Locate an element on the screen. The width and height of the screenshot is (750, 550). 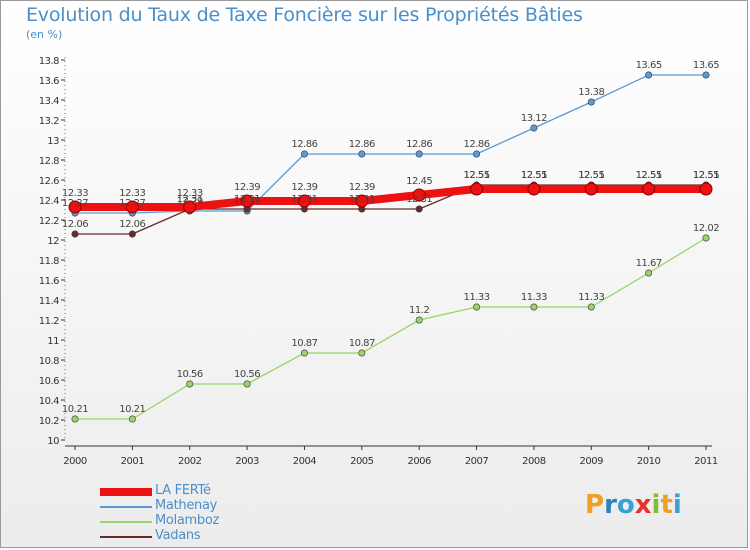
data-label-molamboz: 11.2 is located at coordinates (419, 310).